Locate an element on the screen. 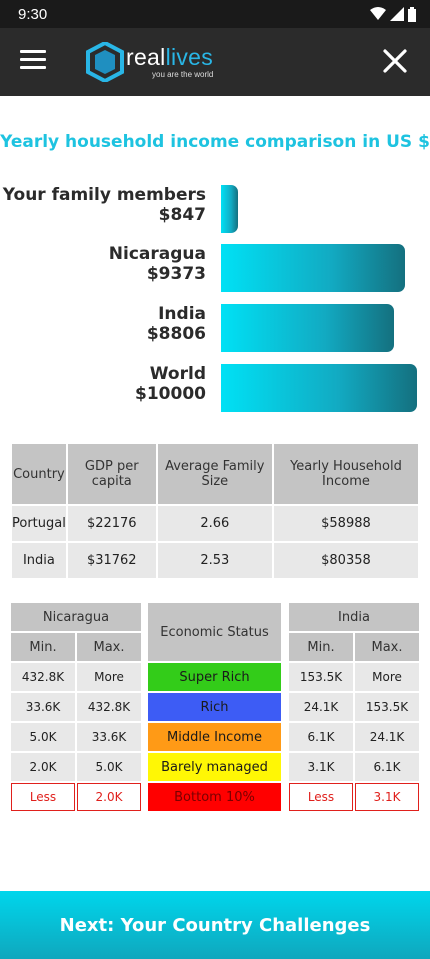 This screenshot has height=959, width=430. status-time: 9:30 is located at coordinates (33, 14).